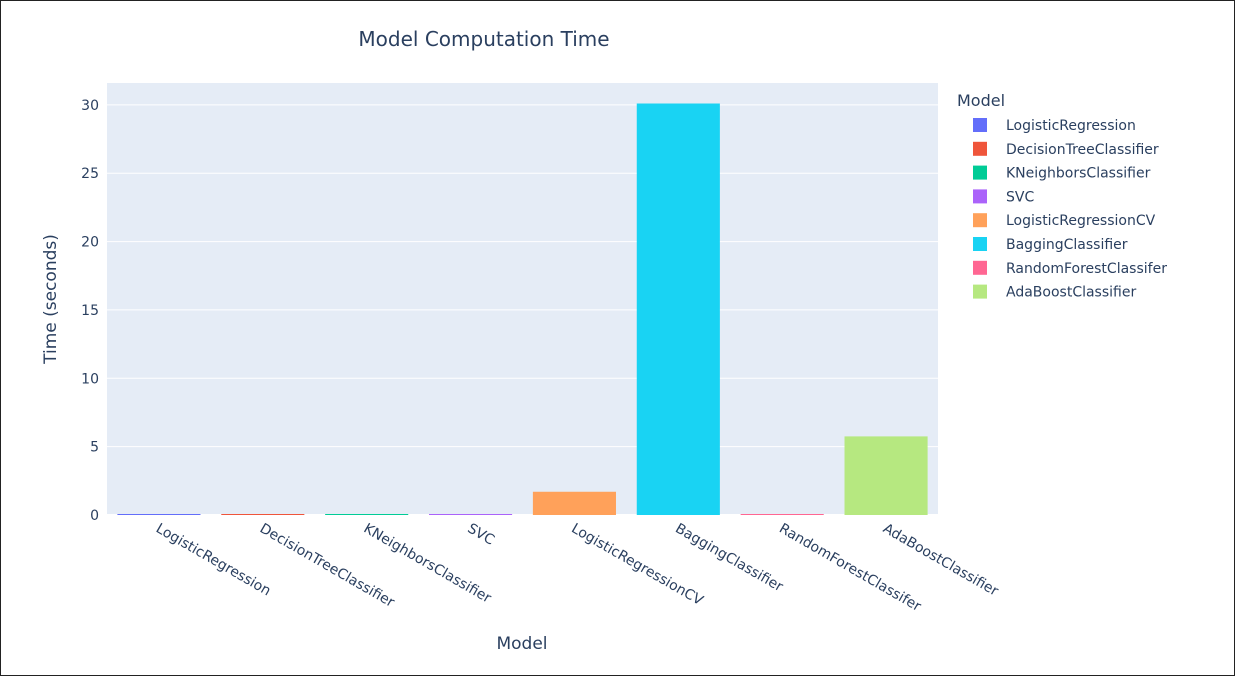 This screenshot has width=1235, height=679. I want to click on chart-title: Model Computation Time, so click(483, 39).